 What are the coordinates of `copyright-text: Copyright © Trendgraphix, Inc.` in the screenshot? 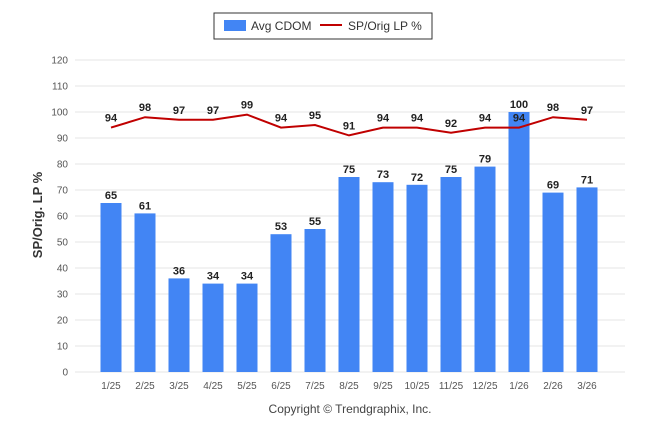 It's located at (350, 409).